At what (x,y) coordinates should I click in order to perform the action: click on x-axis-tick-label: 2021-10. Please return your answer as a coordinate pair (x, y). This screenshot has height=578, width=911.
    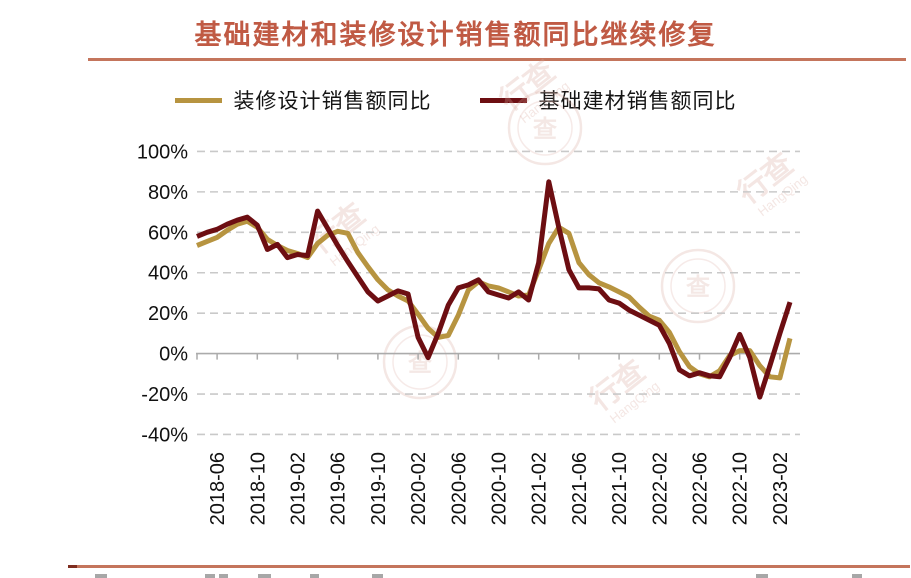
    Looking at the image, I should click on (620, 488).